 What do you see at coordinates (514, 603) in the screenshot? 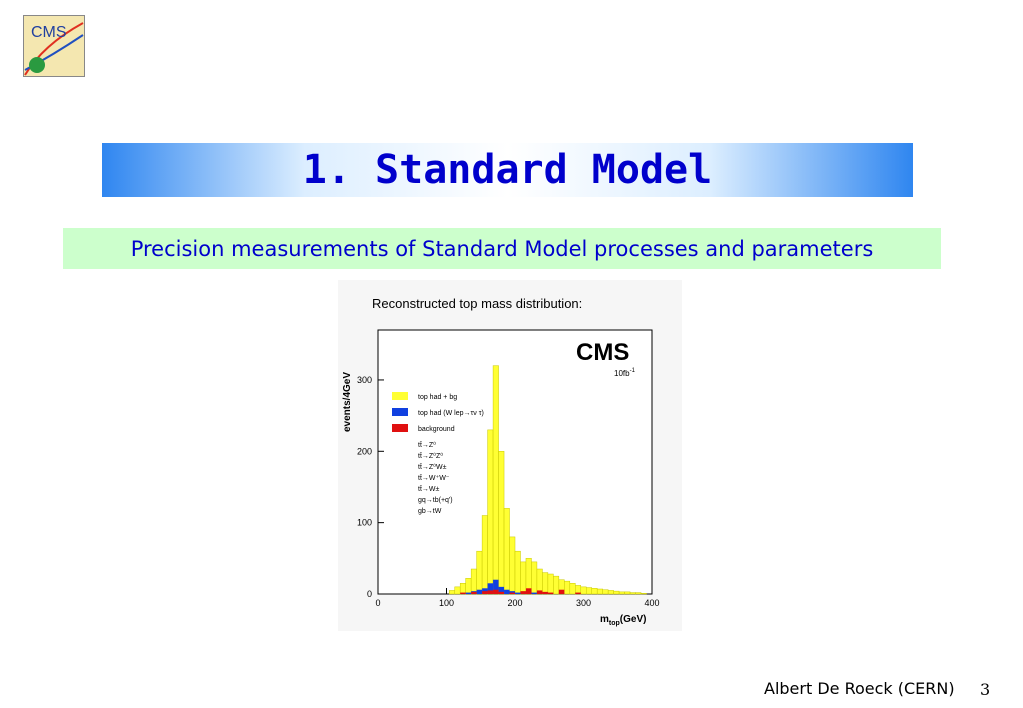
I see `x-tick-label: 200` at bounding box center [514, 603].